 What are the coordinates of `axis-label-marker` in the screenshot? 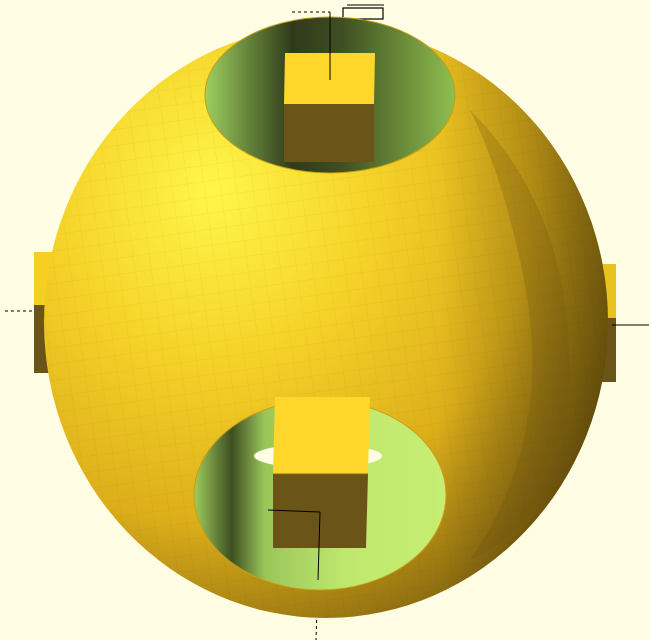 It's located at (363, 12).